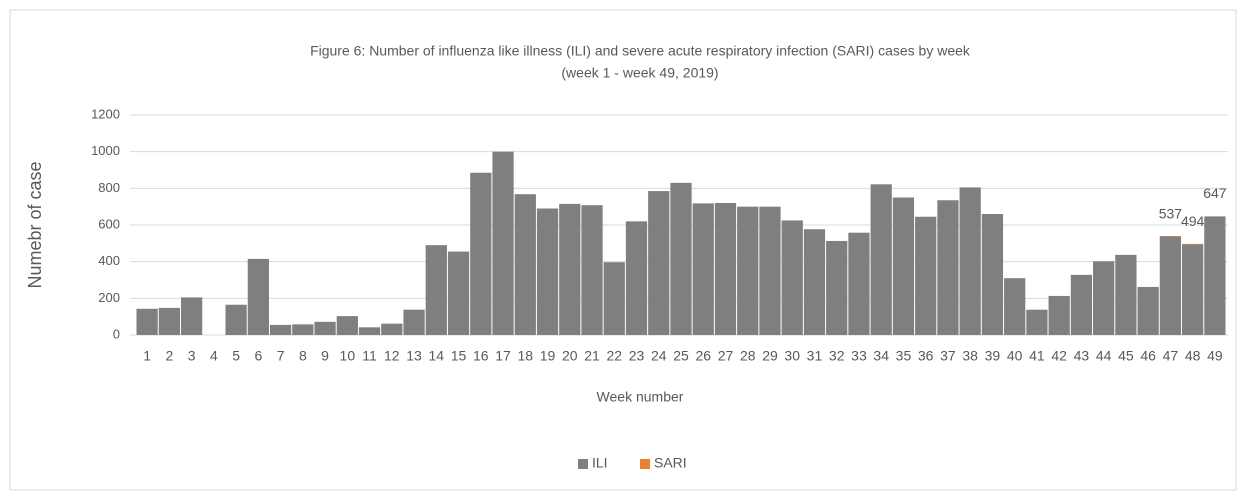 Image resolution: width=1247 pixels, height=503 pixels. Describe the element at coordinates (726, 356) in the screenshot. I see `x-tick-label: 27` at that location.